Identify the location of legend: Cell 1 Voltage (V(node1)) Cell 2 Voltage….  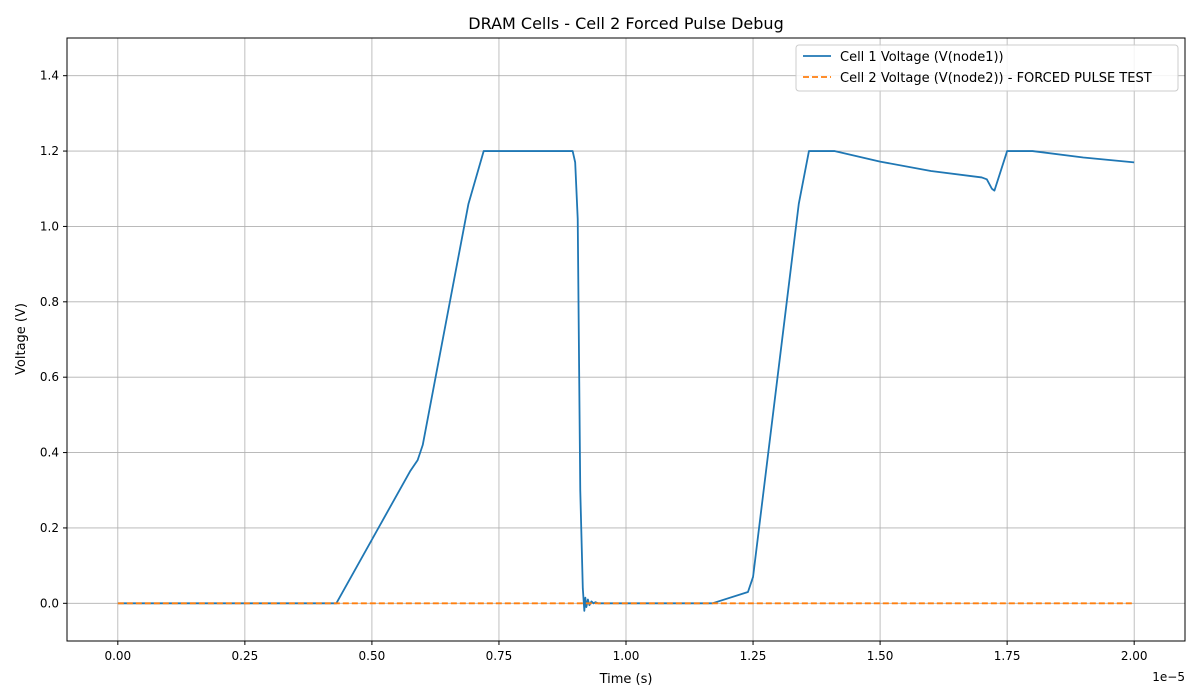
(987, 68).